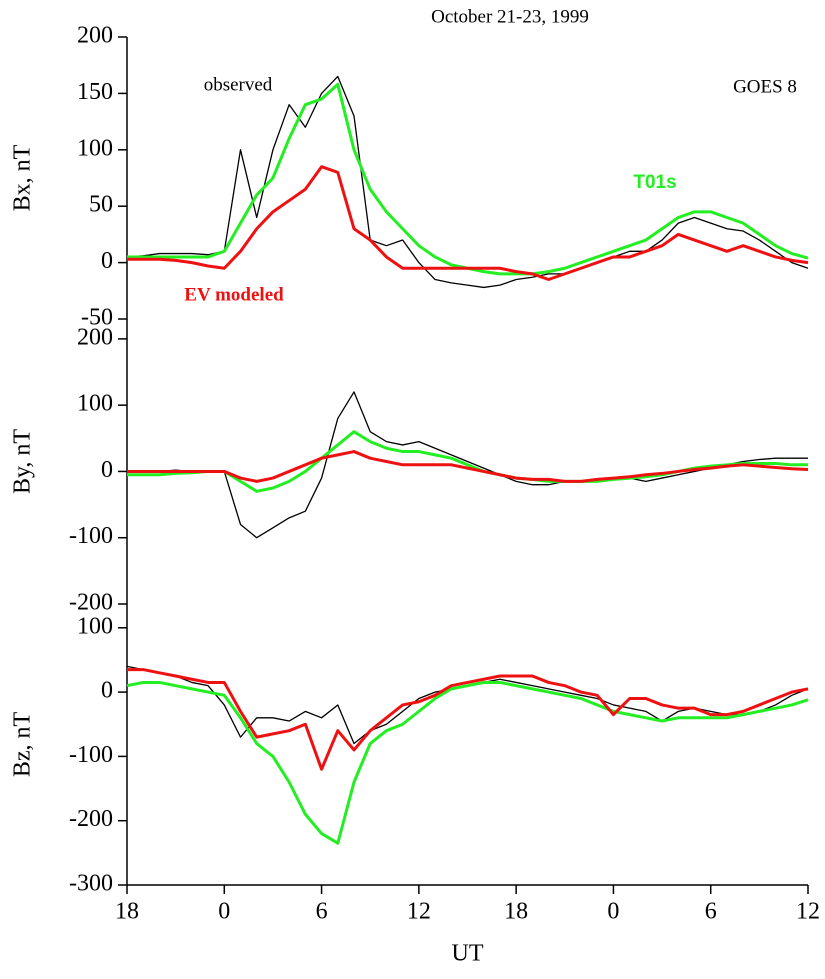 The height and width of the screenshot is (979, 825). What do you see at coordinates (510, 16) in the screenshot?
I see `chart-title: October 21-23, 1999` at bounding box center [510, 16].